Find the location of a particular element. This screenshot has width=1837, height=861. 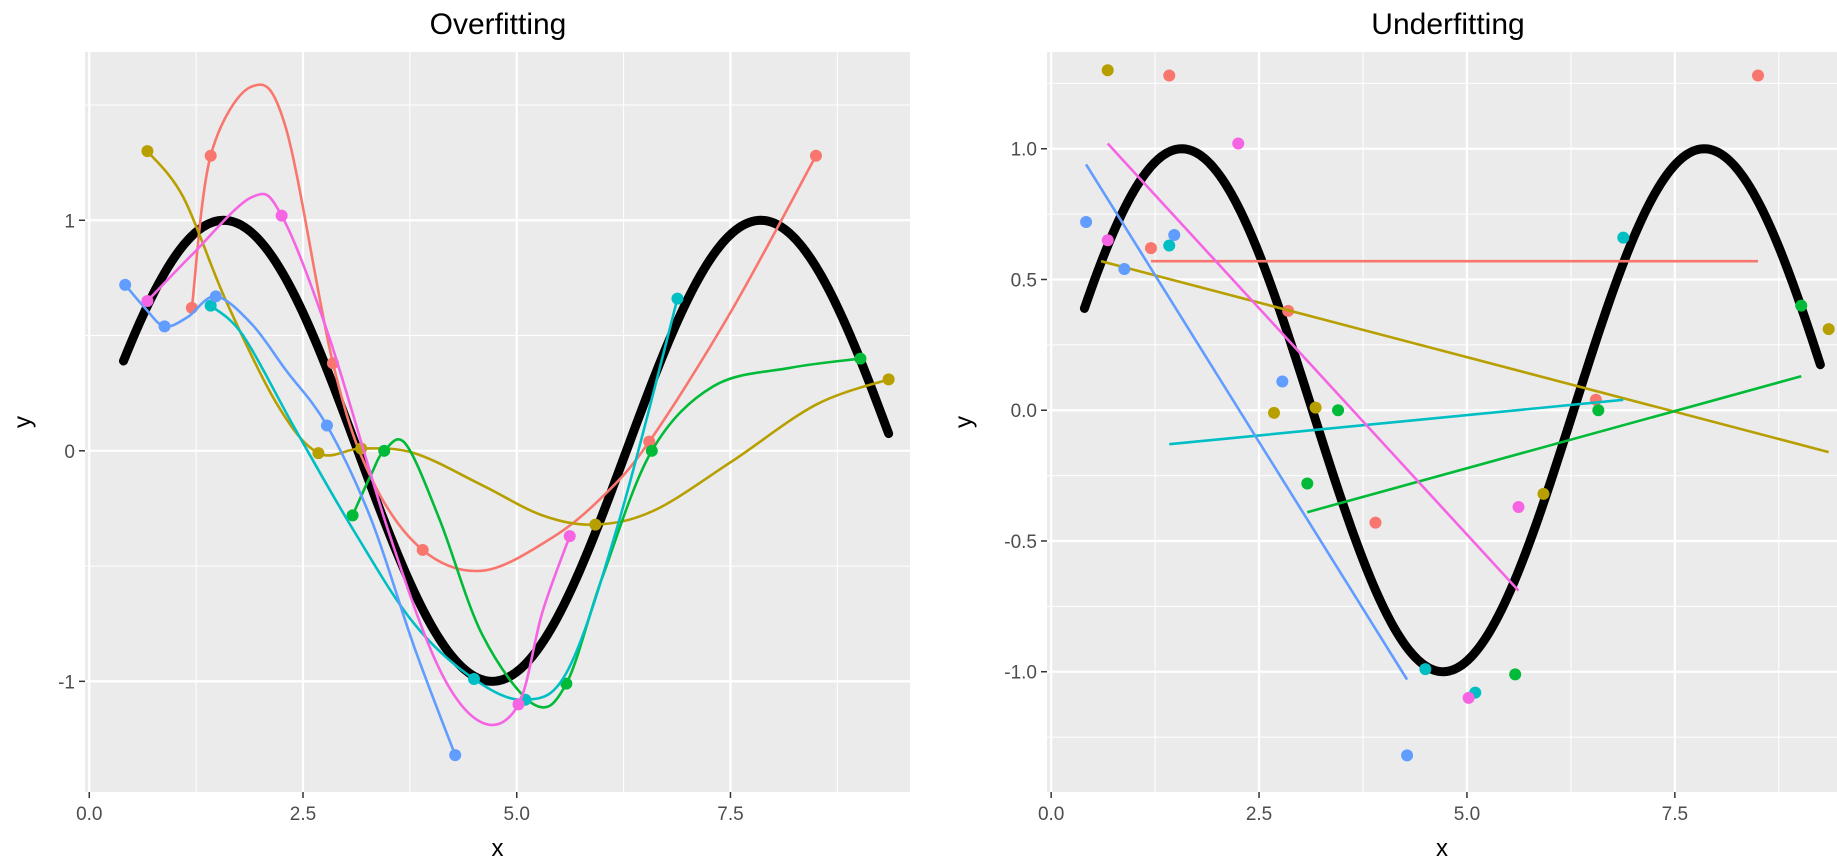

series-4-fit-line is located at coordinates (1246, 422).